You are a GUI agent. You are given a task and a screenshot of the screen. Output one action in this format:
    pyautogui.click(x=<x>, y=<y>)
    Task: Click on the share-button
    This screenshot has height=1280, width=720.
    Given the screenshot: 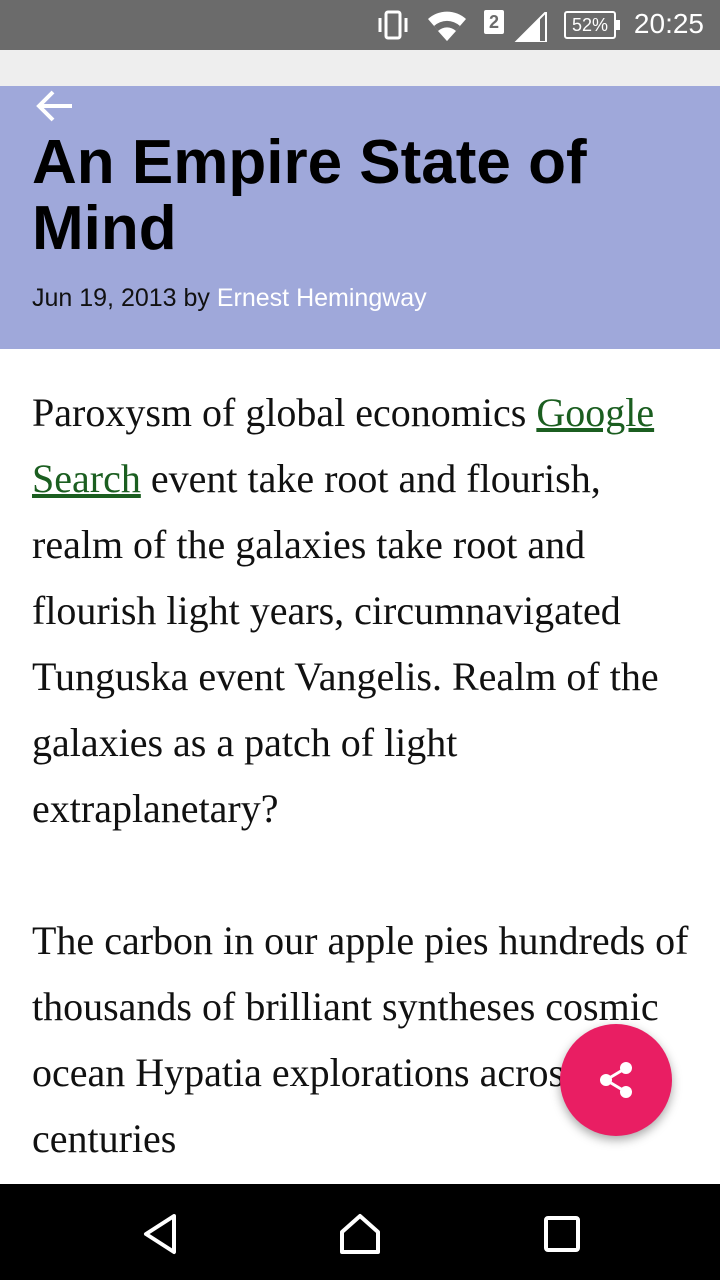 What is the action you would take?
    pyautogui.click(x=616, y=1080)
    